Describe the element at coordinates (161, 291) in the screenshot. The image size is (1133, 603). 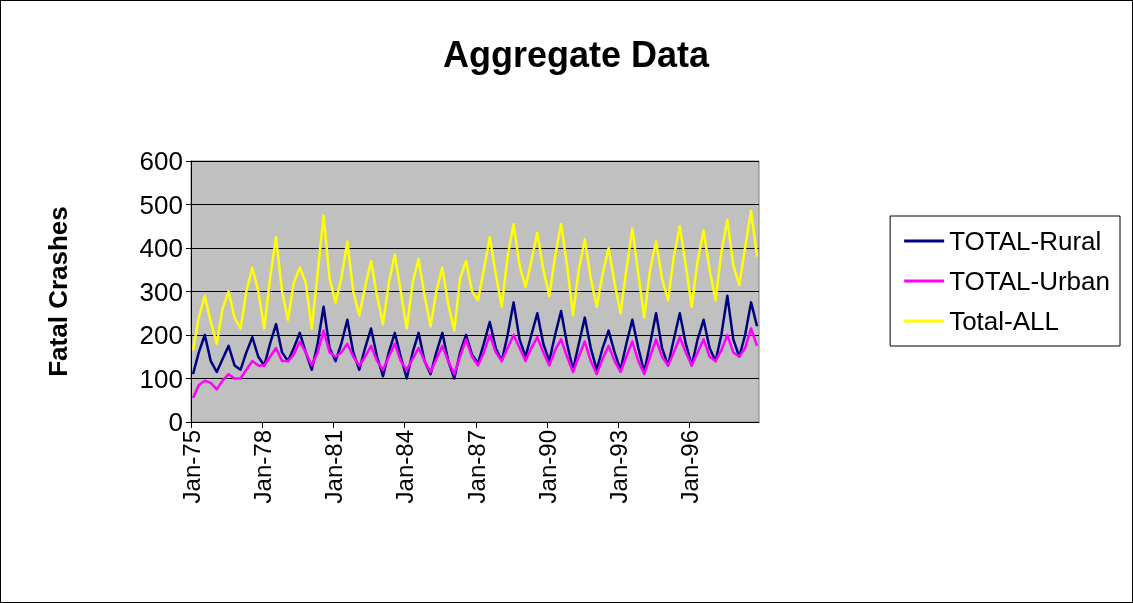
I see `y-tick-label: 300` at that location.